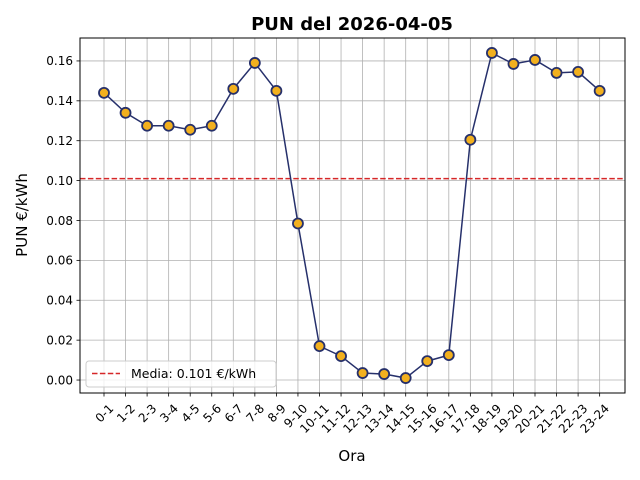  What do you see at coordinates (351, 456) in the screenshot?
I see `x-axis-label: Ora` at bounding box center [351, 456].